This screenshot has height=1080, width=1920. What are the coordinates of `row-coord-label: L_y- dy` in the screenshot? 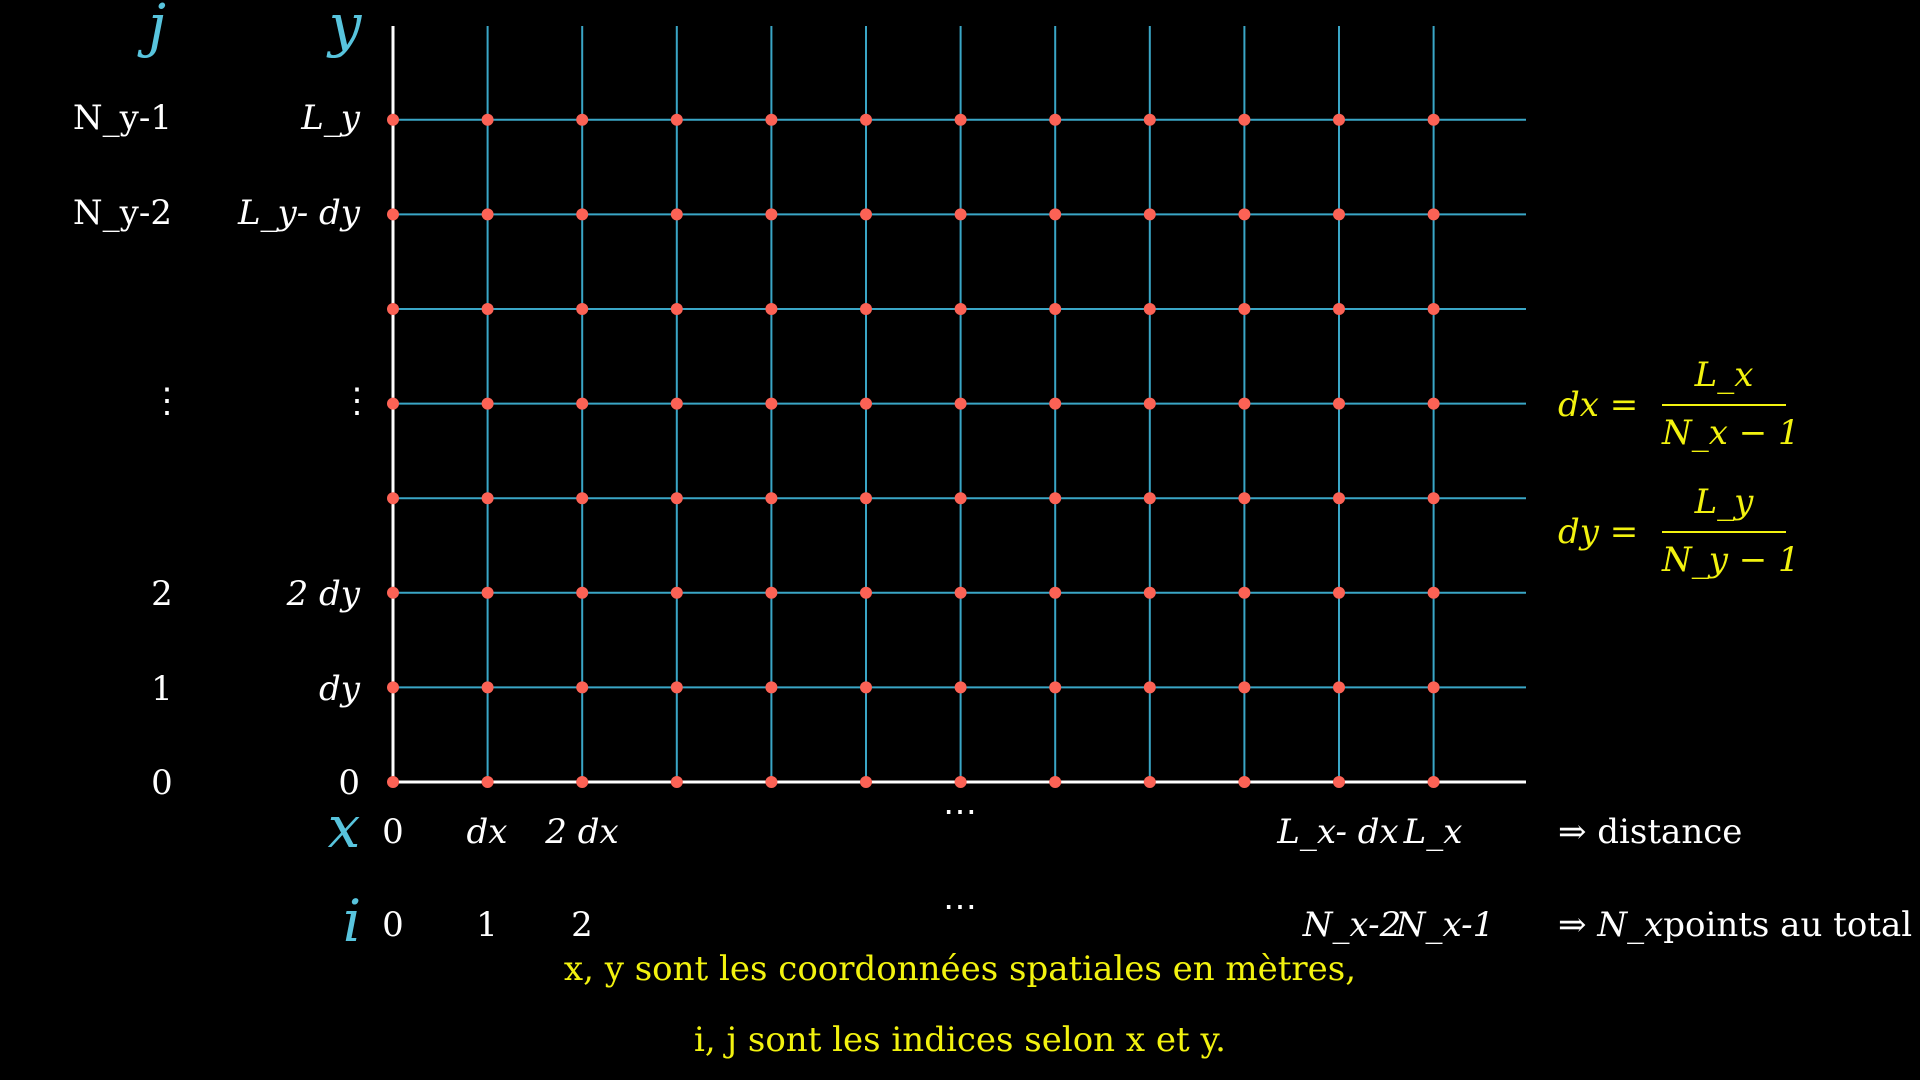 It's located at (298, 213).